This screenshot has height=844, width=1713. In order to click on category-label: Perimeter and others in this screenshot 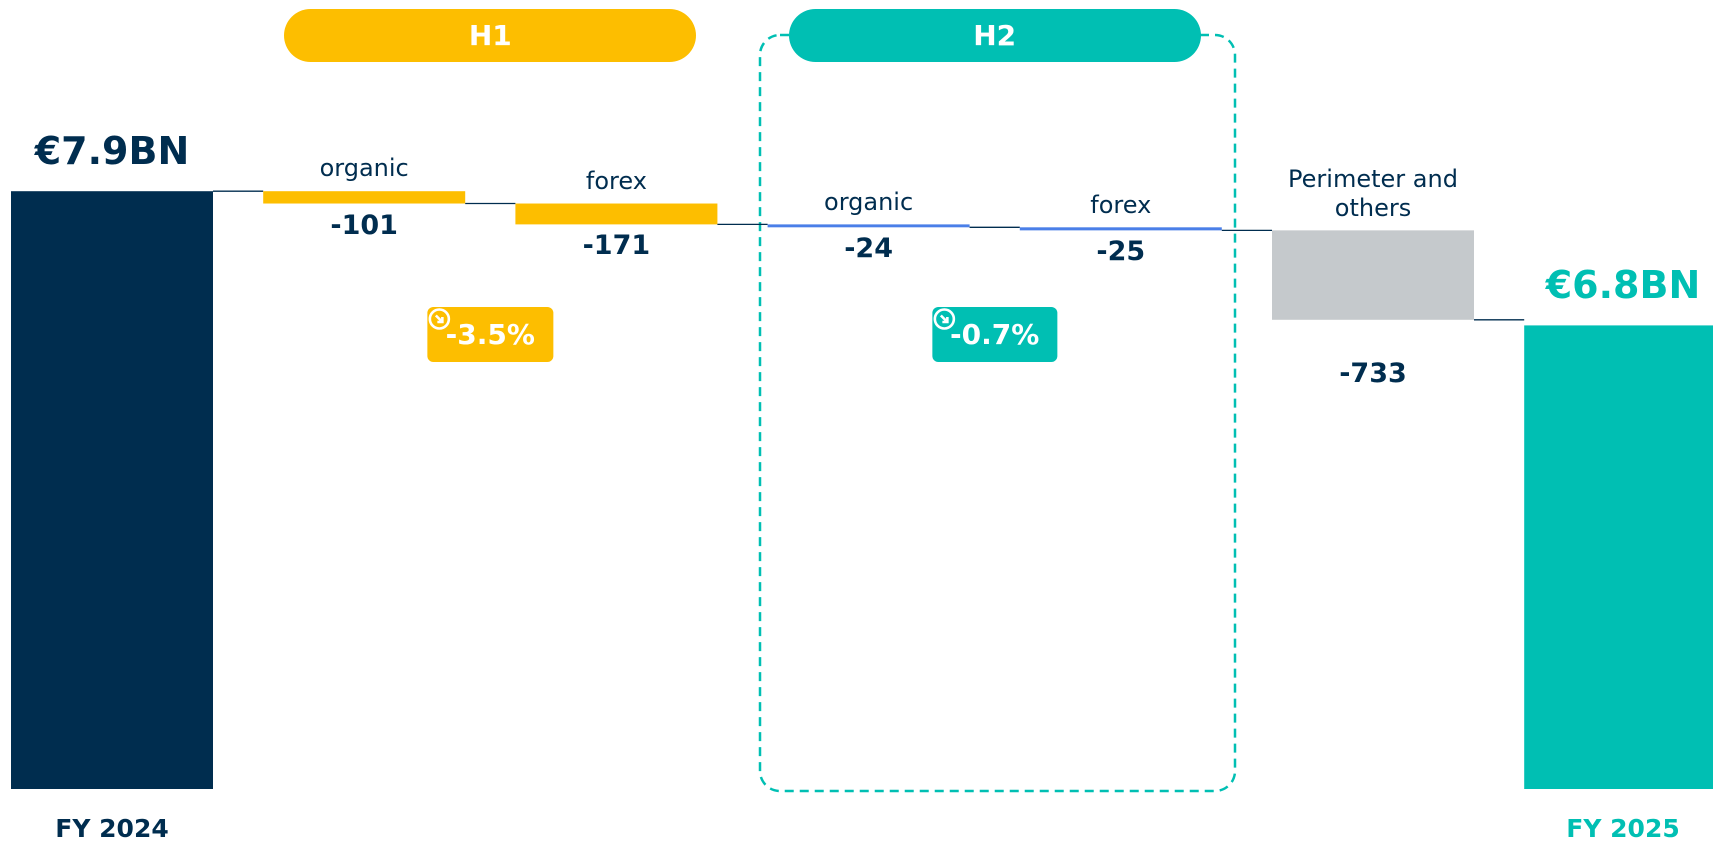, I will do `click(1373, 193)`.